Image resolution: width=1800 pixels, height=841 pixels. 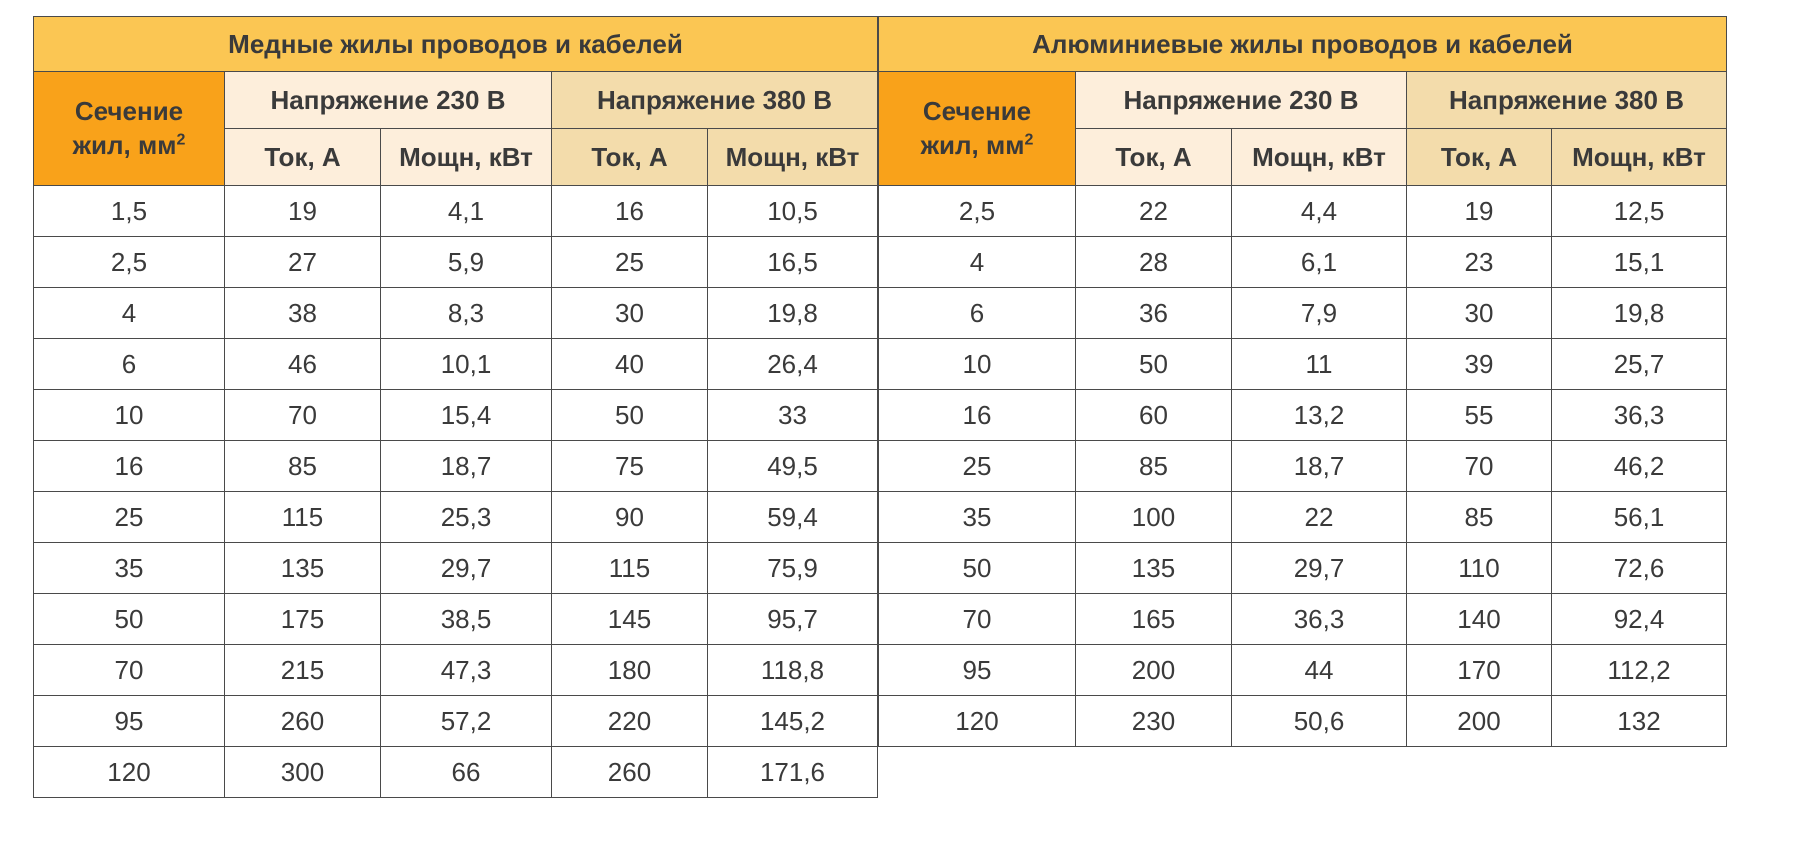 What do you see at coordinates (302, 415) in the screenshot?
I see `copper-cell-current-230: 70` at bounding box center [302, 415].